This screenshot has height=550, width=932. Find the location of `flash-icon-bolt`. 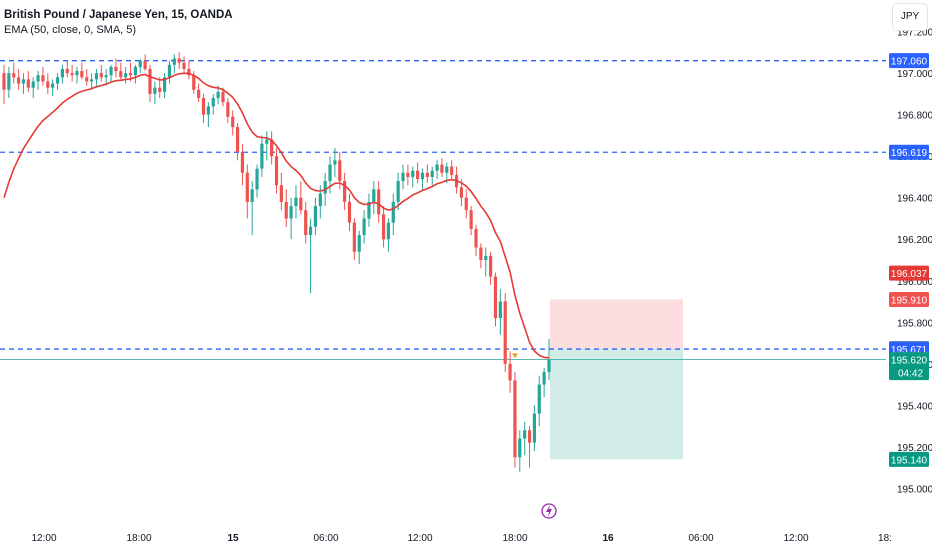

flash-icon-bolt is located at coordinates (549, 511).